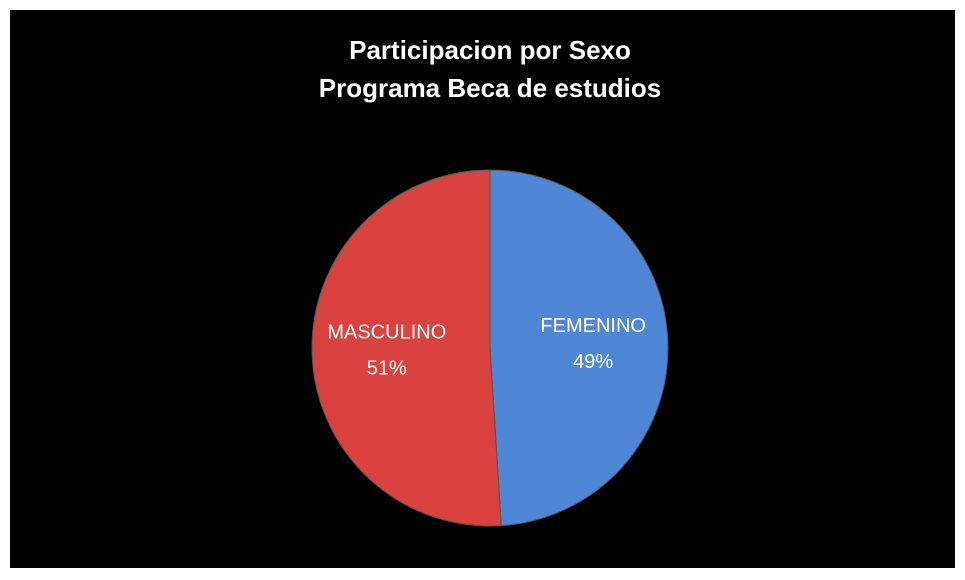 Image resolution: width=965 pixels, height=580 pixels. I want to click on chart-title: Programa Beca de estudios, so click(490, 88).